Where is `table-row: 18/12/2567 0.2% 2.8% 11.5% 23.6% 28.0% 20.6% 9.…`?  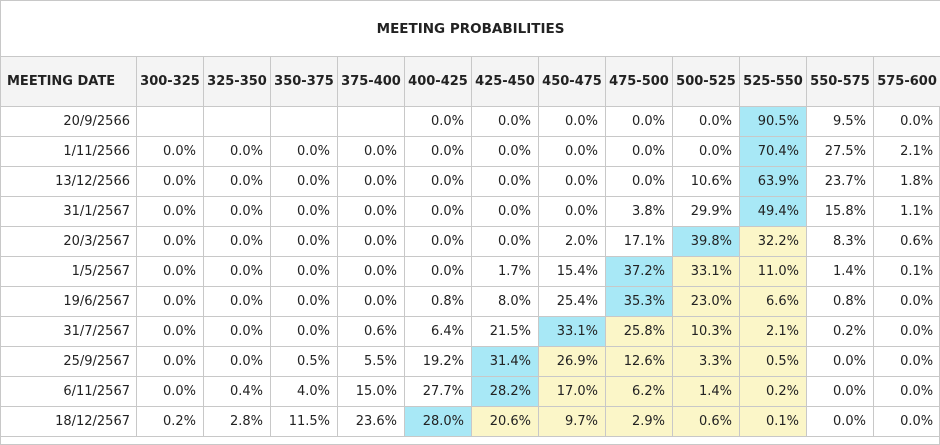
table-row: 18/12/2567 0.2% 2.8% 11.5% 23.6% 28.0% 20.6% 9.… is located at coordinates (470, 421).